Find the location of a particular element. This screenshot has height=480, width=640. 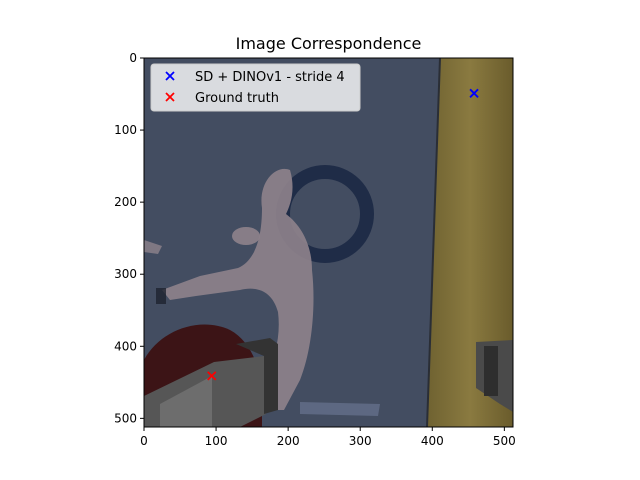

x-axis-ticks: 0 100 200 300 400 500 is located at coordinates (328, 437).